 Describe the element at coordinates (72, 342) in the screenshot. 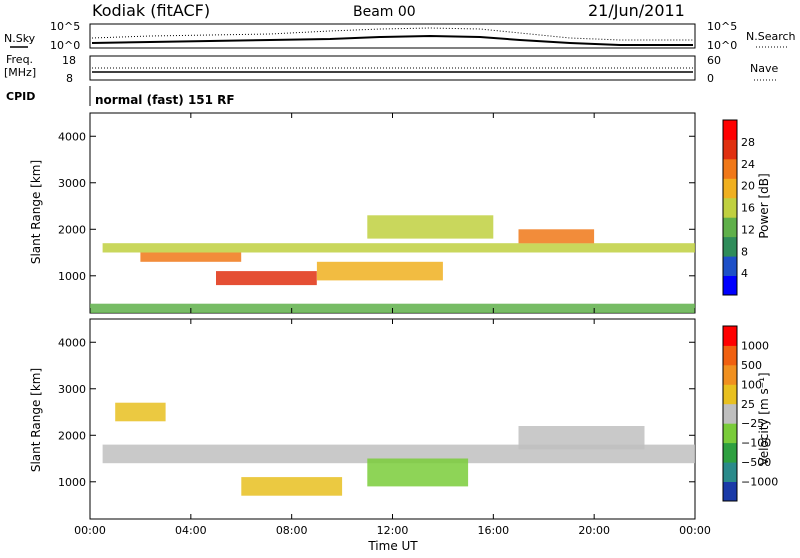

I see `velocity-ytick-label-3: 4000` at that location.